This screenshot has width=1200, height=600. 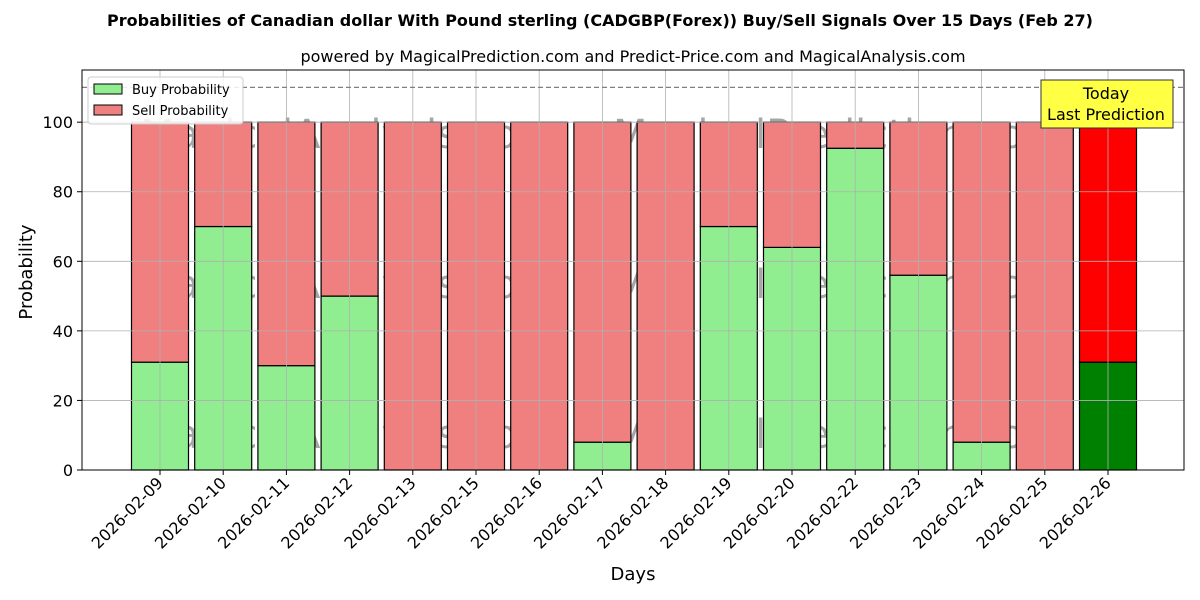 I want to click on today-annotation: Today Last Prediction, so click(x=1107, y=104).